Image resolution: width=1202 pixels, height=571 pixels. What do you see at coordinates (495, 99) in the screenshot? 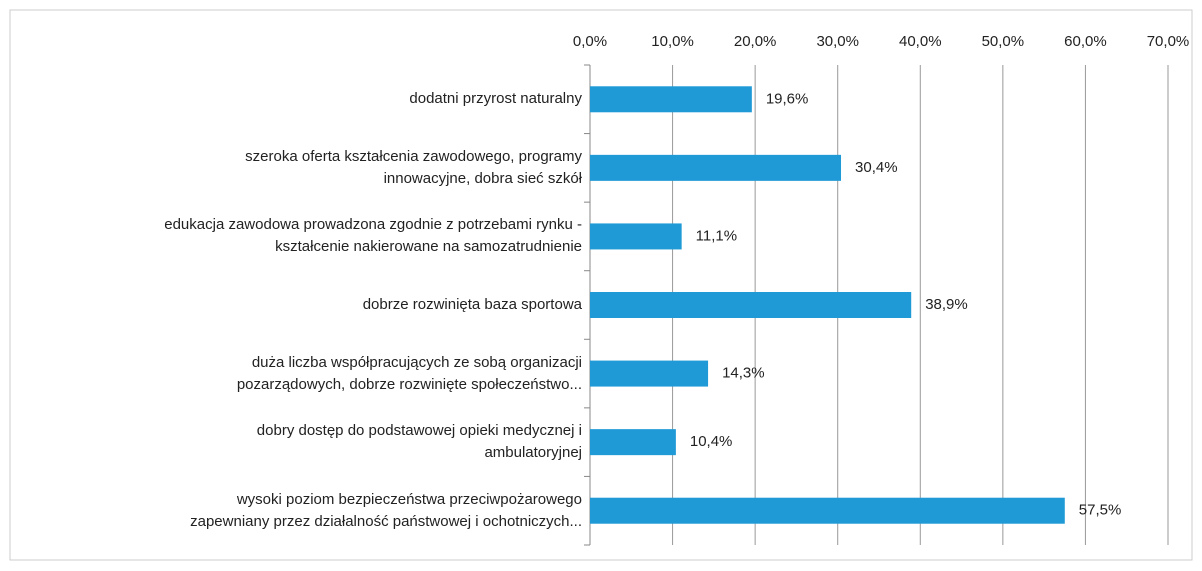
I see `y-tick-label: dodatni przyrost naturalny` at bounding box center [495, 99].